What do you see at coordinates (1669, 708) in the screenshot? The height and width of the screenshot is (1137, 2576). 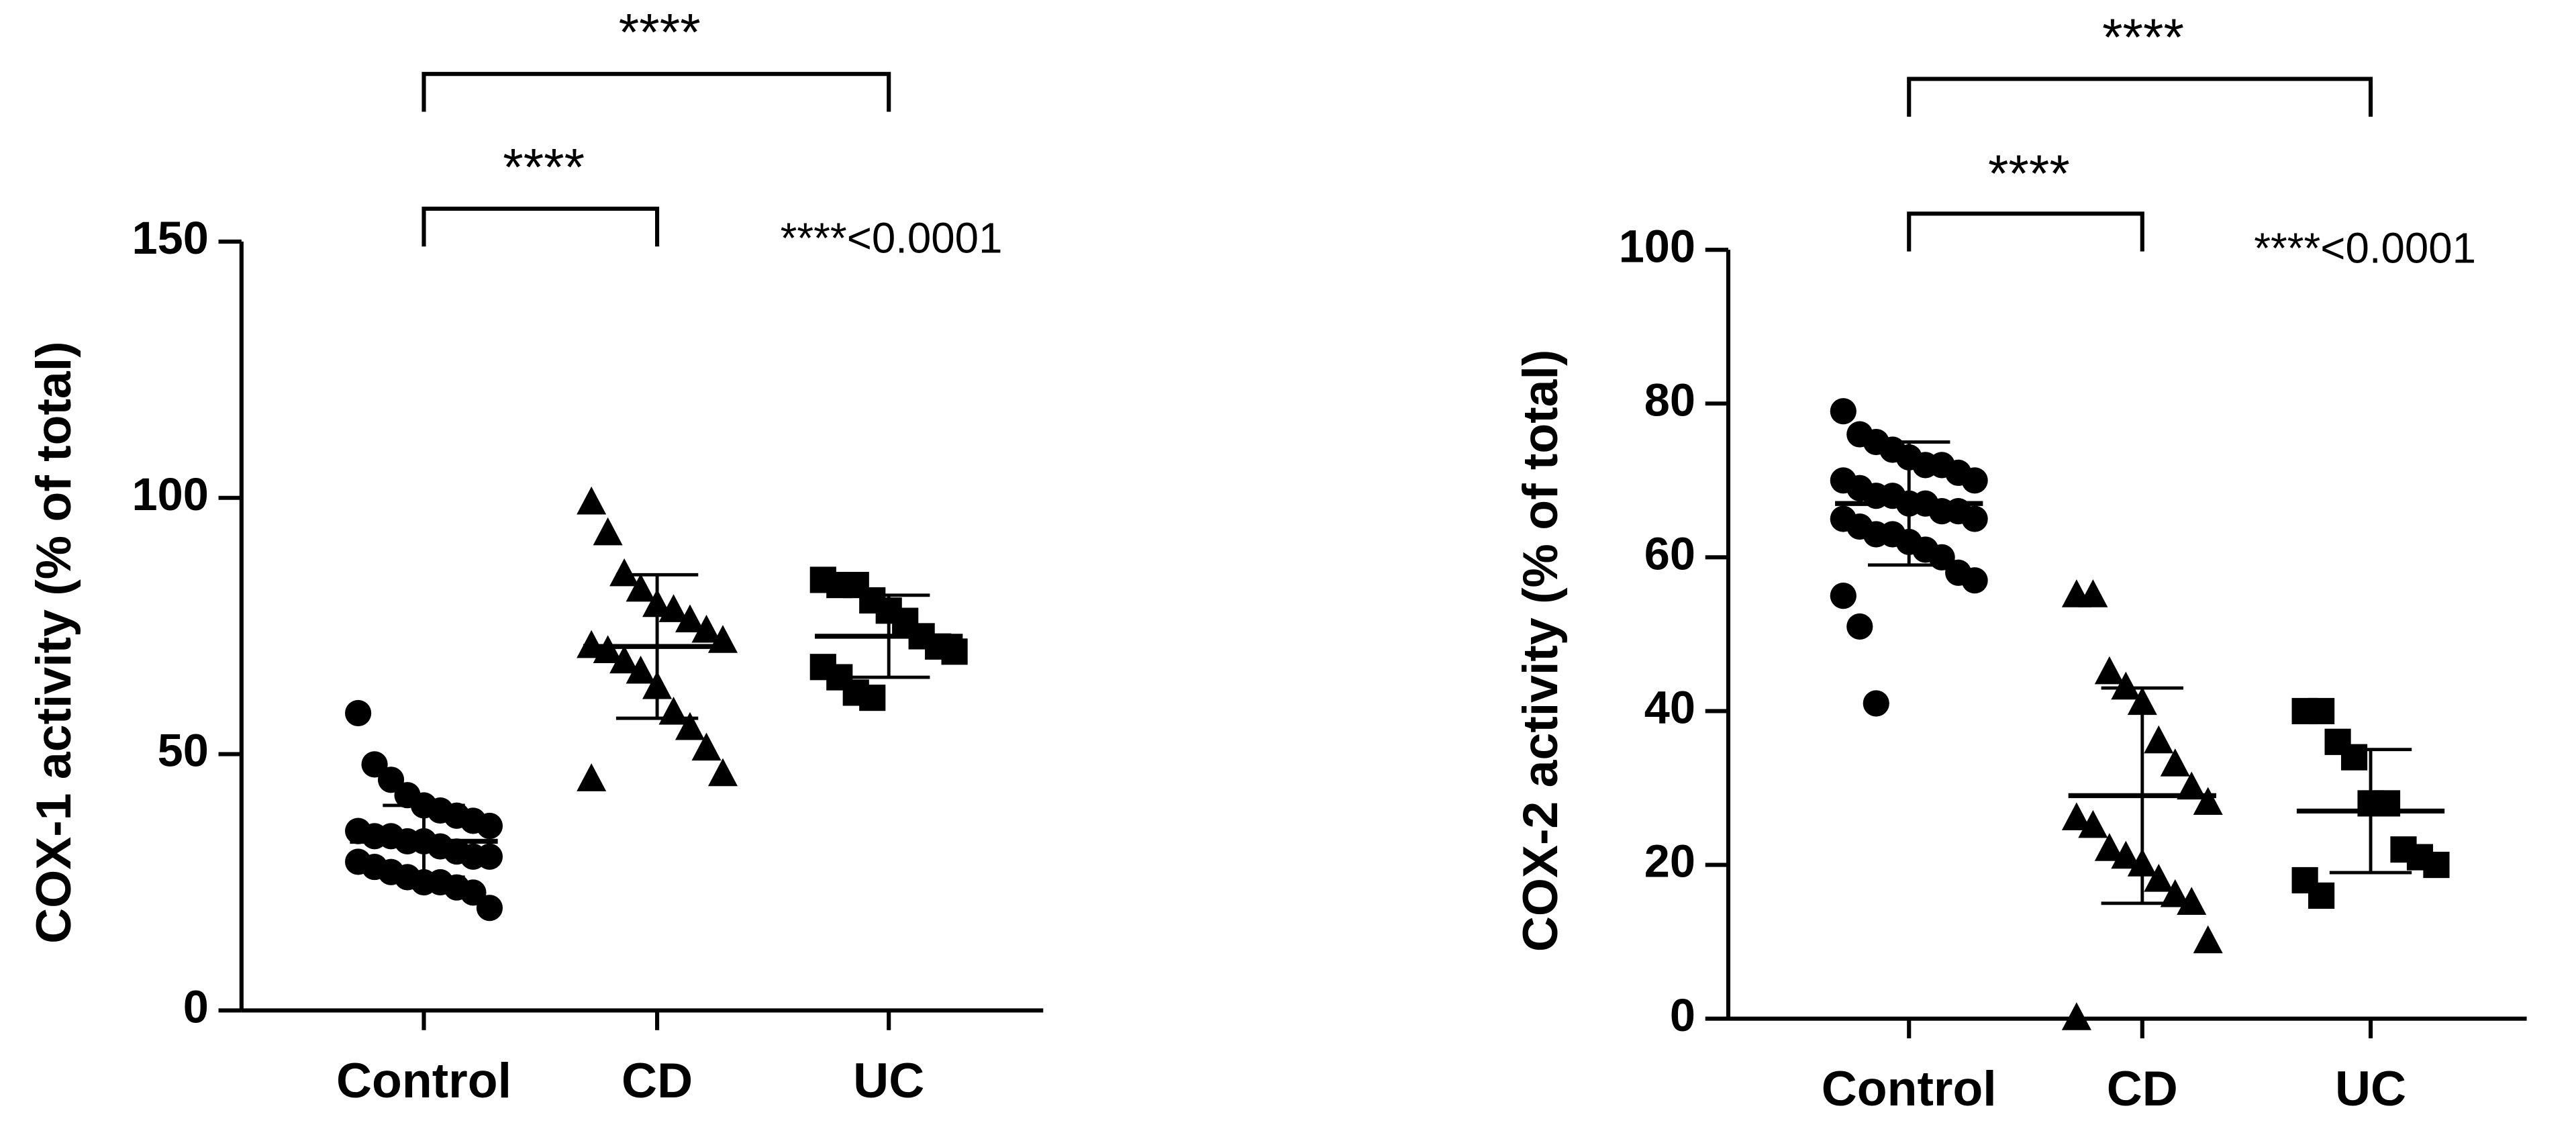 I see `y-tick-label: 40` at bounding box center [1669, 708].